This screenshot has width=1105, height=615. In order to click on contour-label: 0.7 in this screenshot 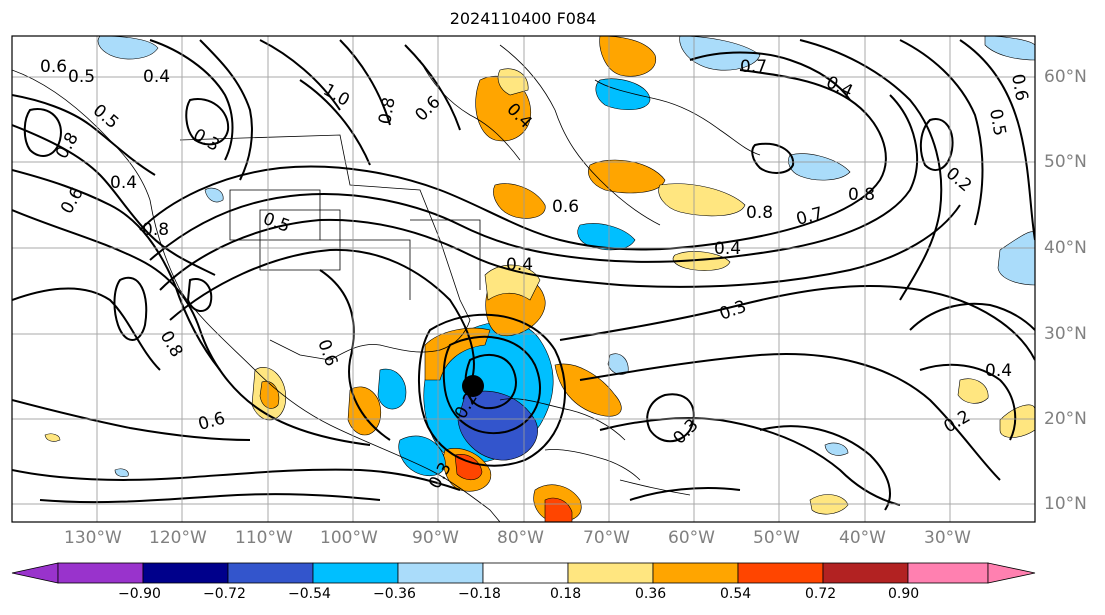, I will do `click(753, 67)`.